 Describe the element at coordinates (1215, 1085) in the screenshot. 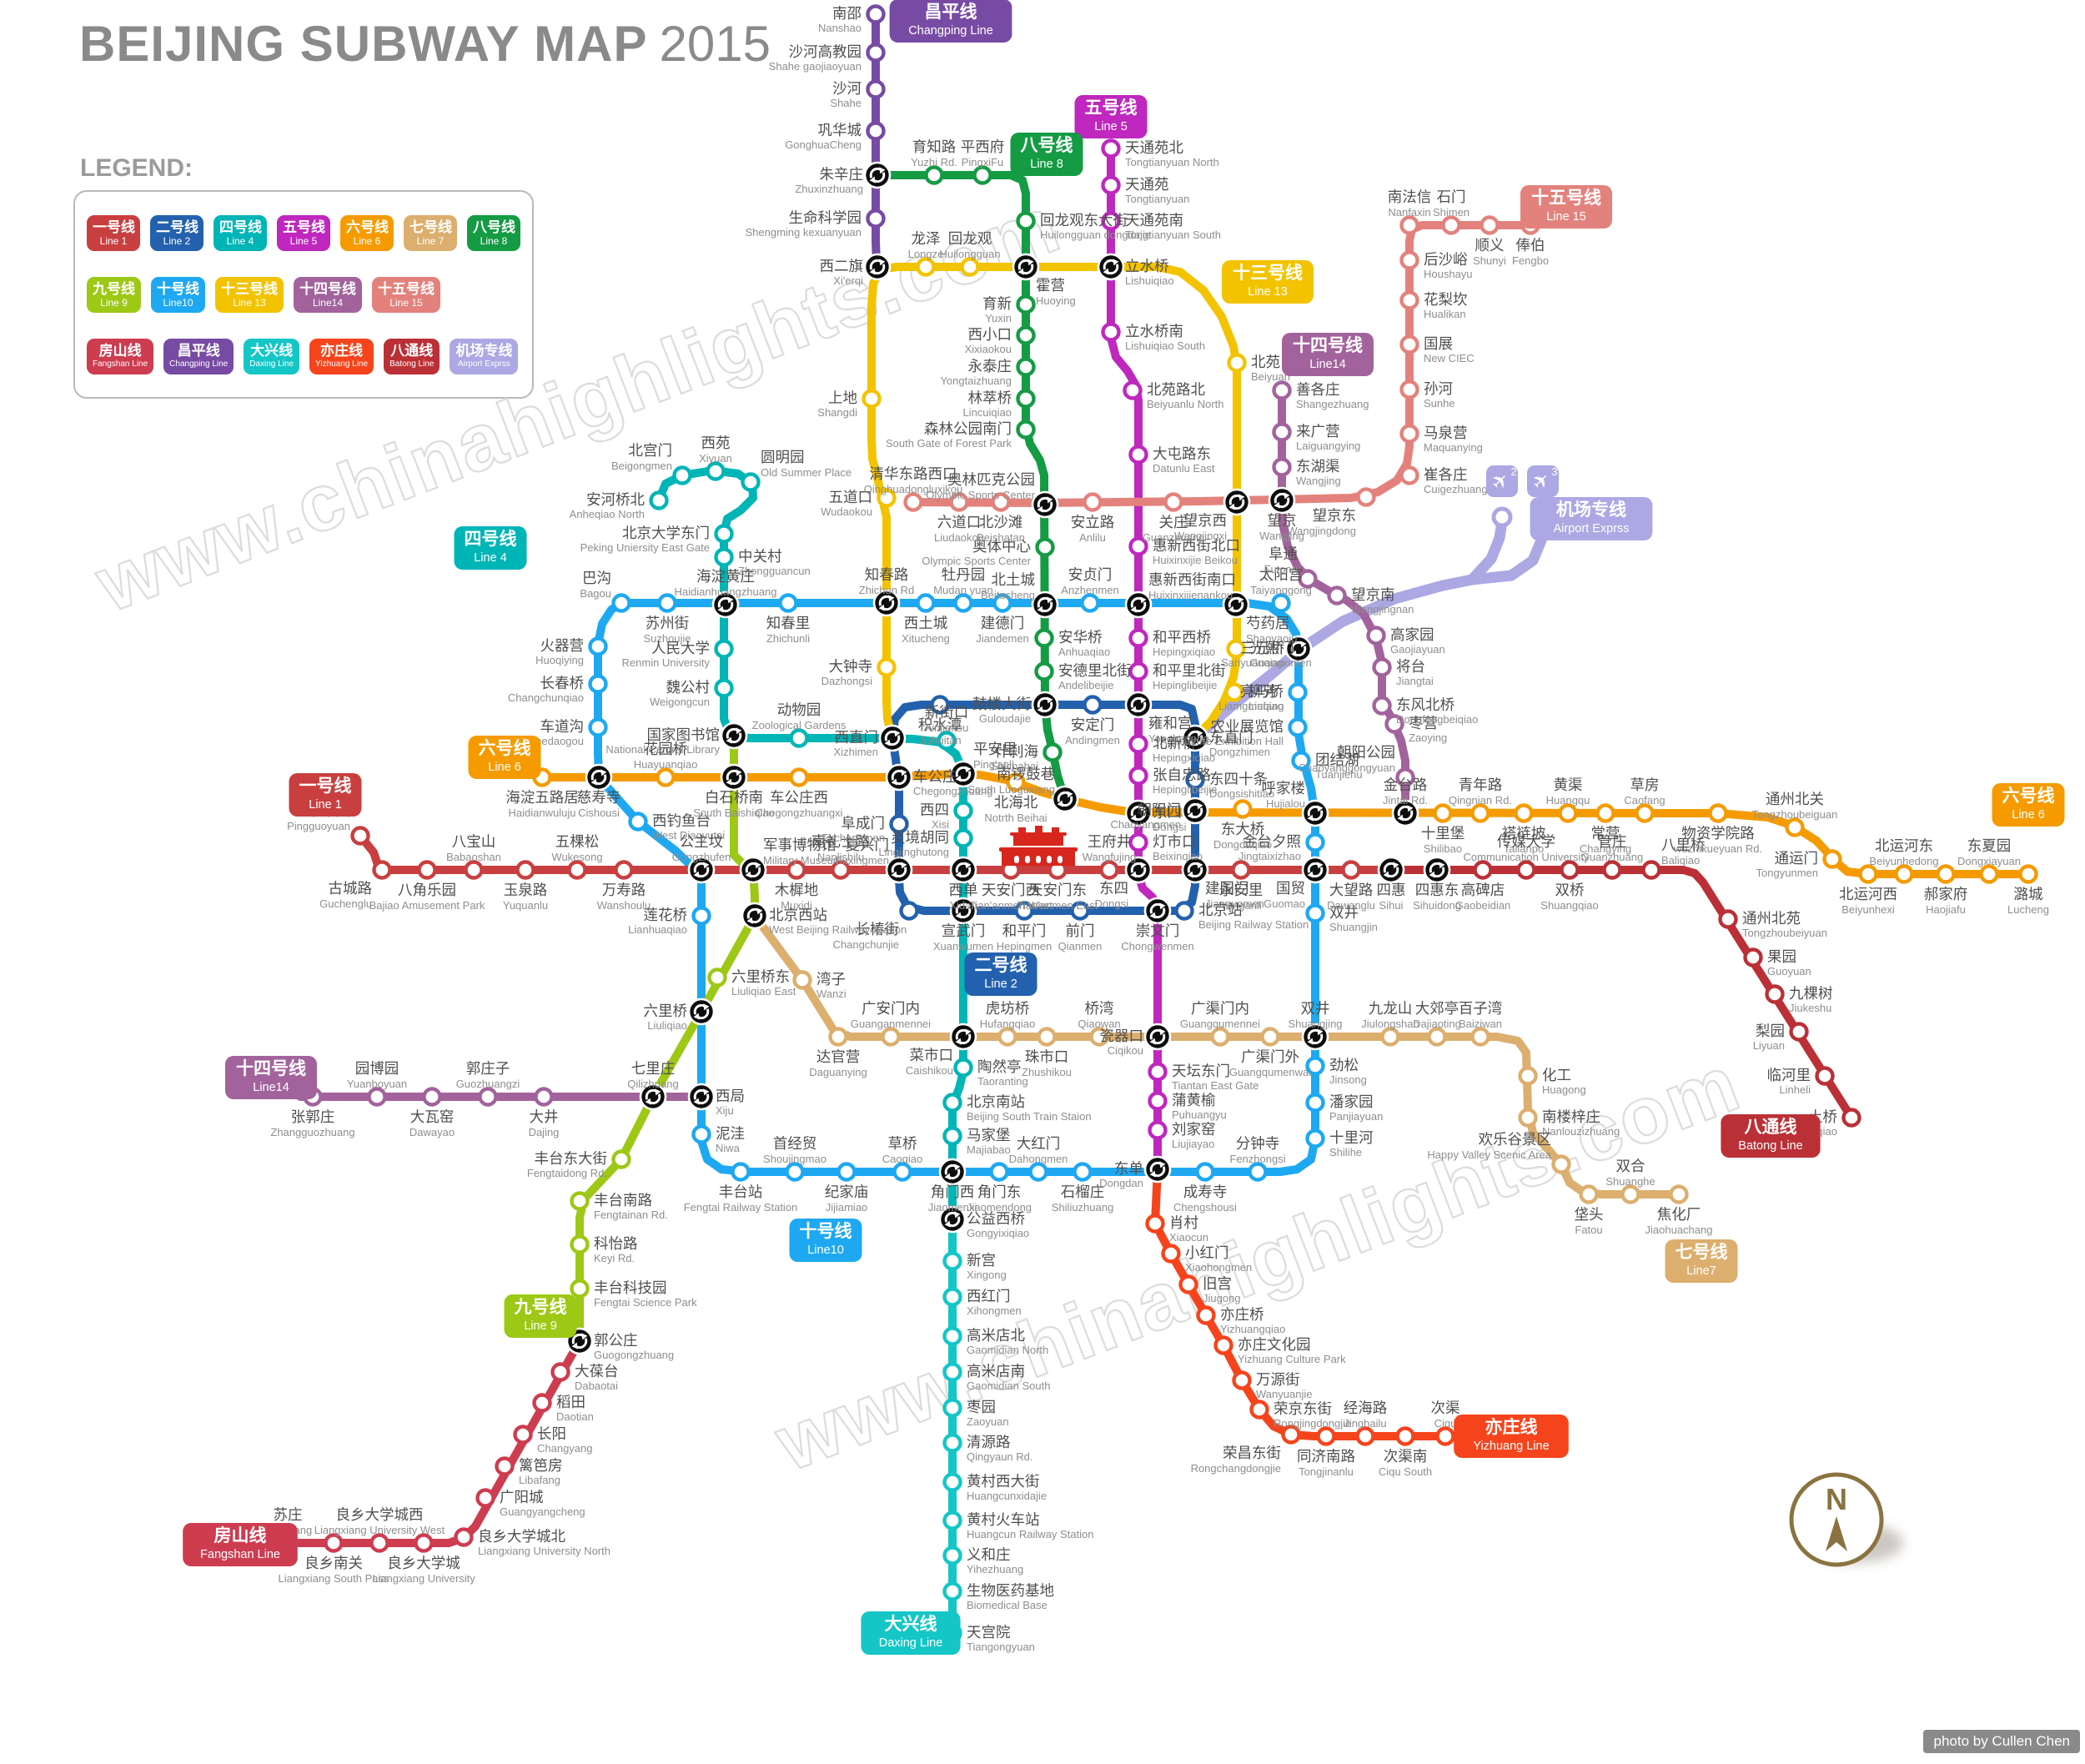

I see `station-label-en: Tiantan East Gate` at that location.